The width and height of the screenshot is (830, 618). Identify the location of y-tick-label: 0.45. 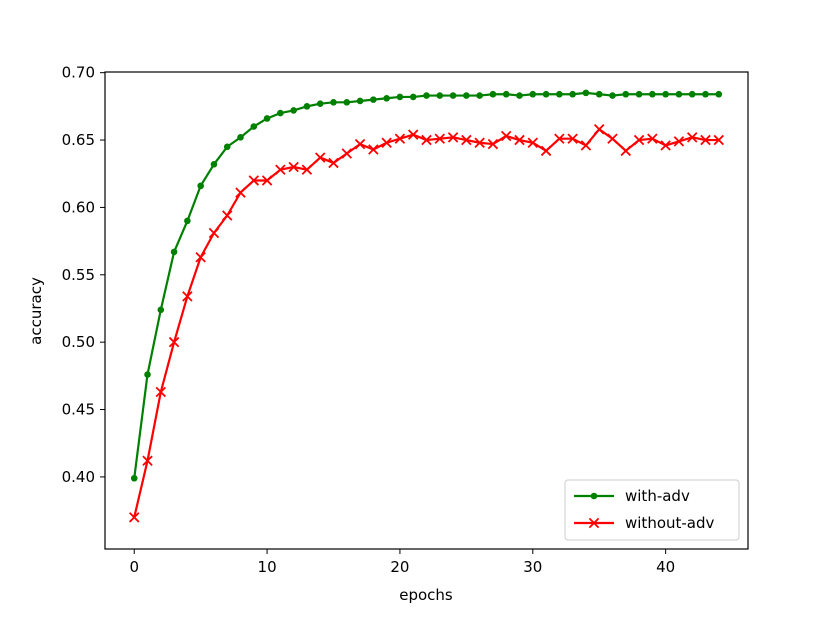
(78, 410).